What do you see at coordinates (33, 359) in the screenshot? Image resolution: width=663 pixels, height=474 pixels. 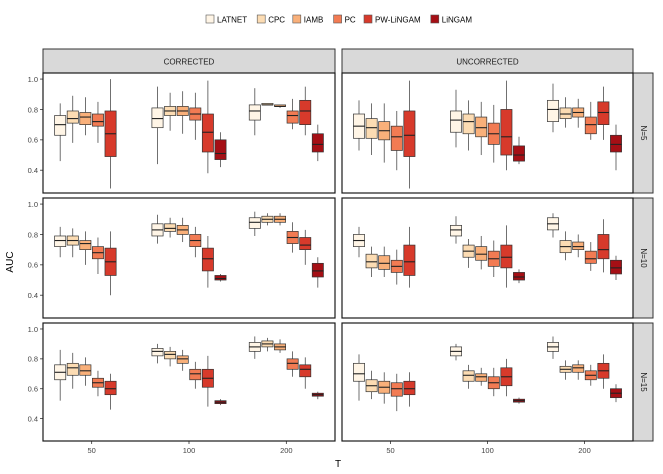 I see `y-tick-label: 0.8` at bounding box center [33, 359].